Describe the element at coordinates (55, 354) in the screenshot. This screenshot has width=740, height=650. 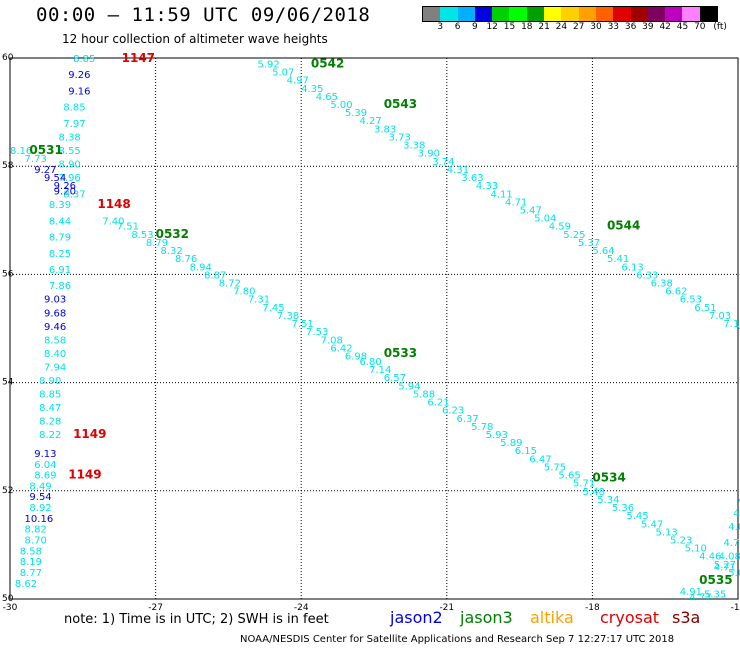
I see `swh-value: 8.40` at that location.